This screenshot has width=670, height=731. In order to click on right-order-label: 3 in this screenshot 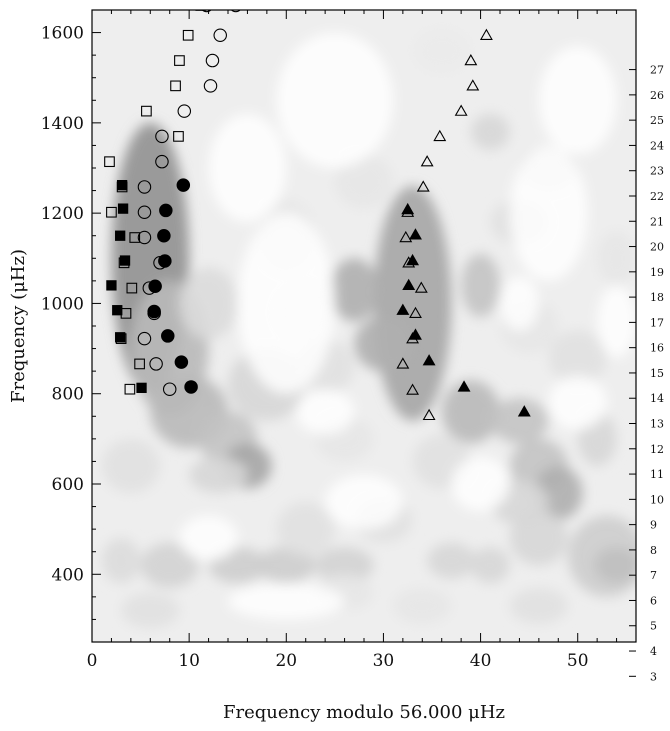, I will do `click(653, 676)`.